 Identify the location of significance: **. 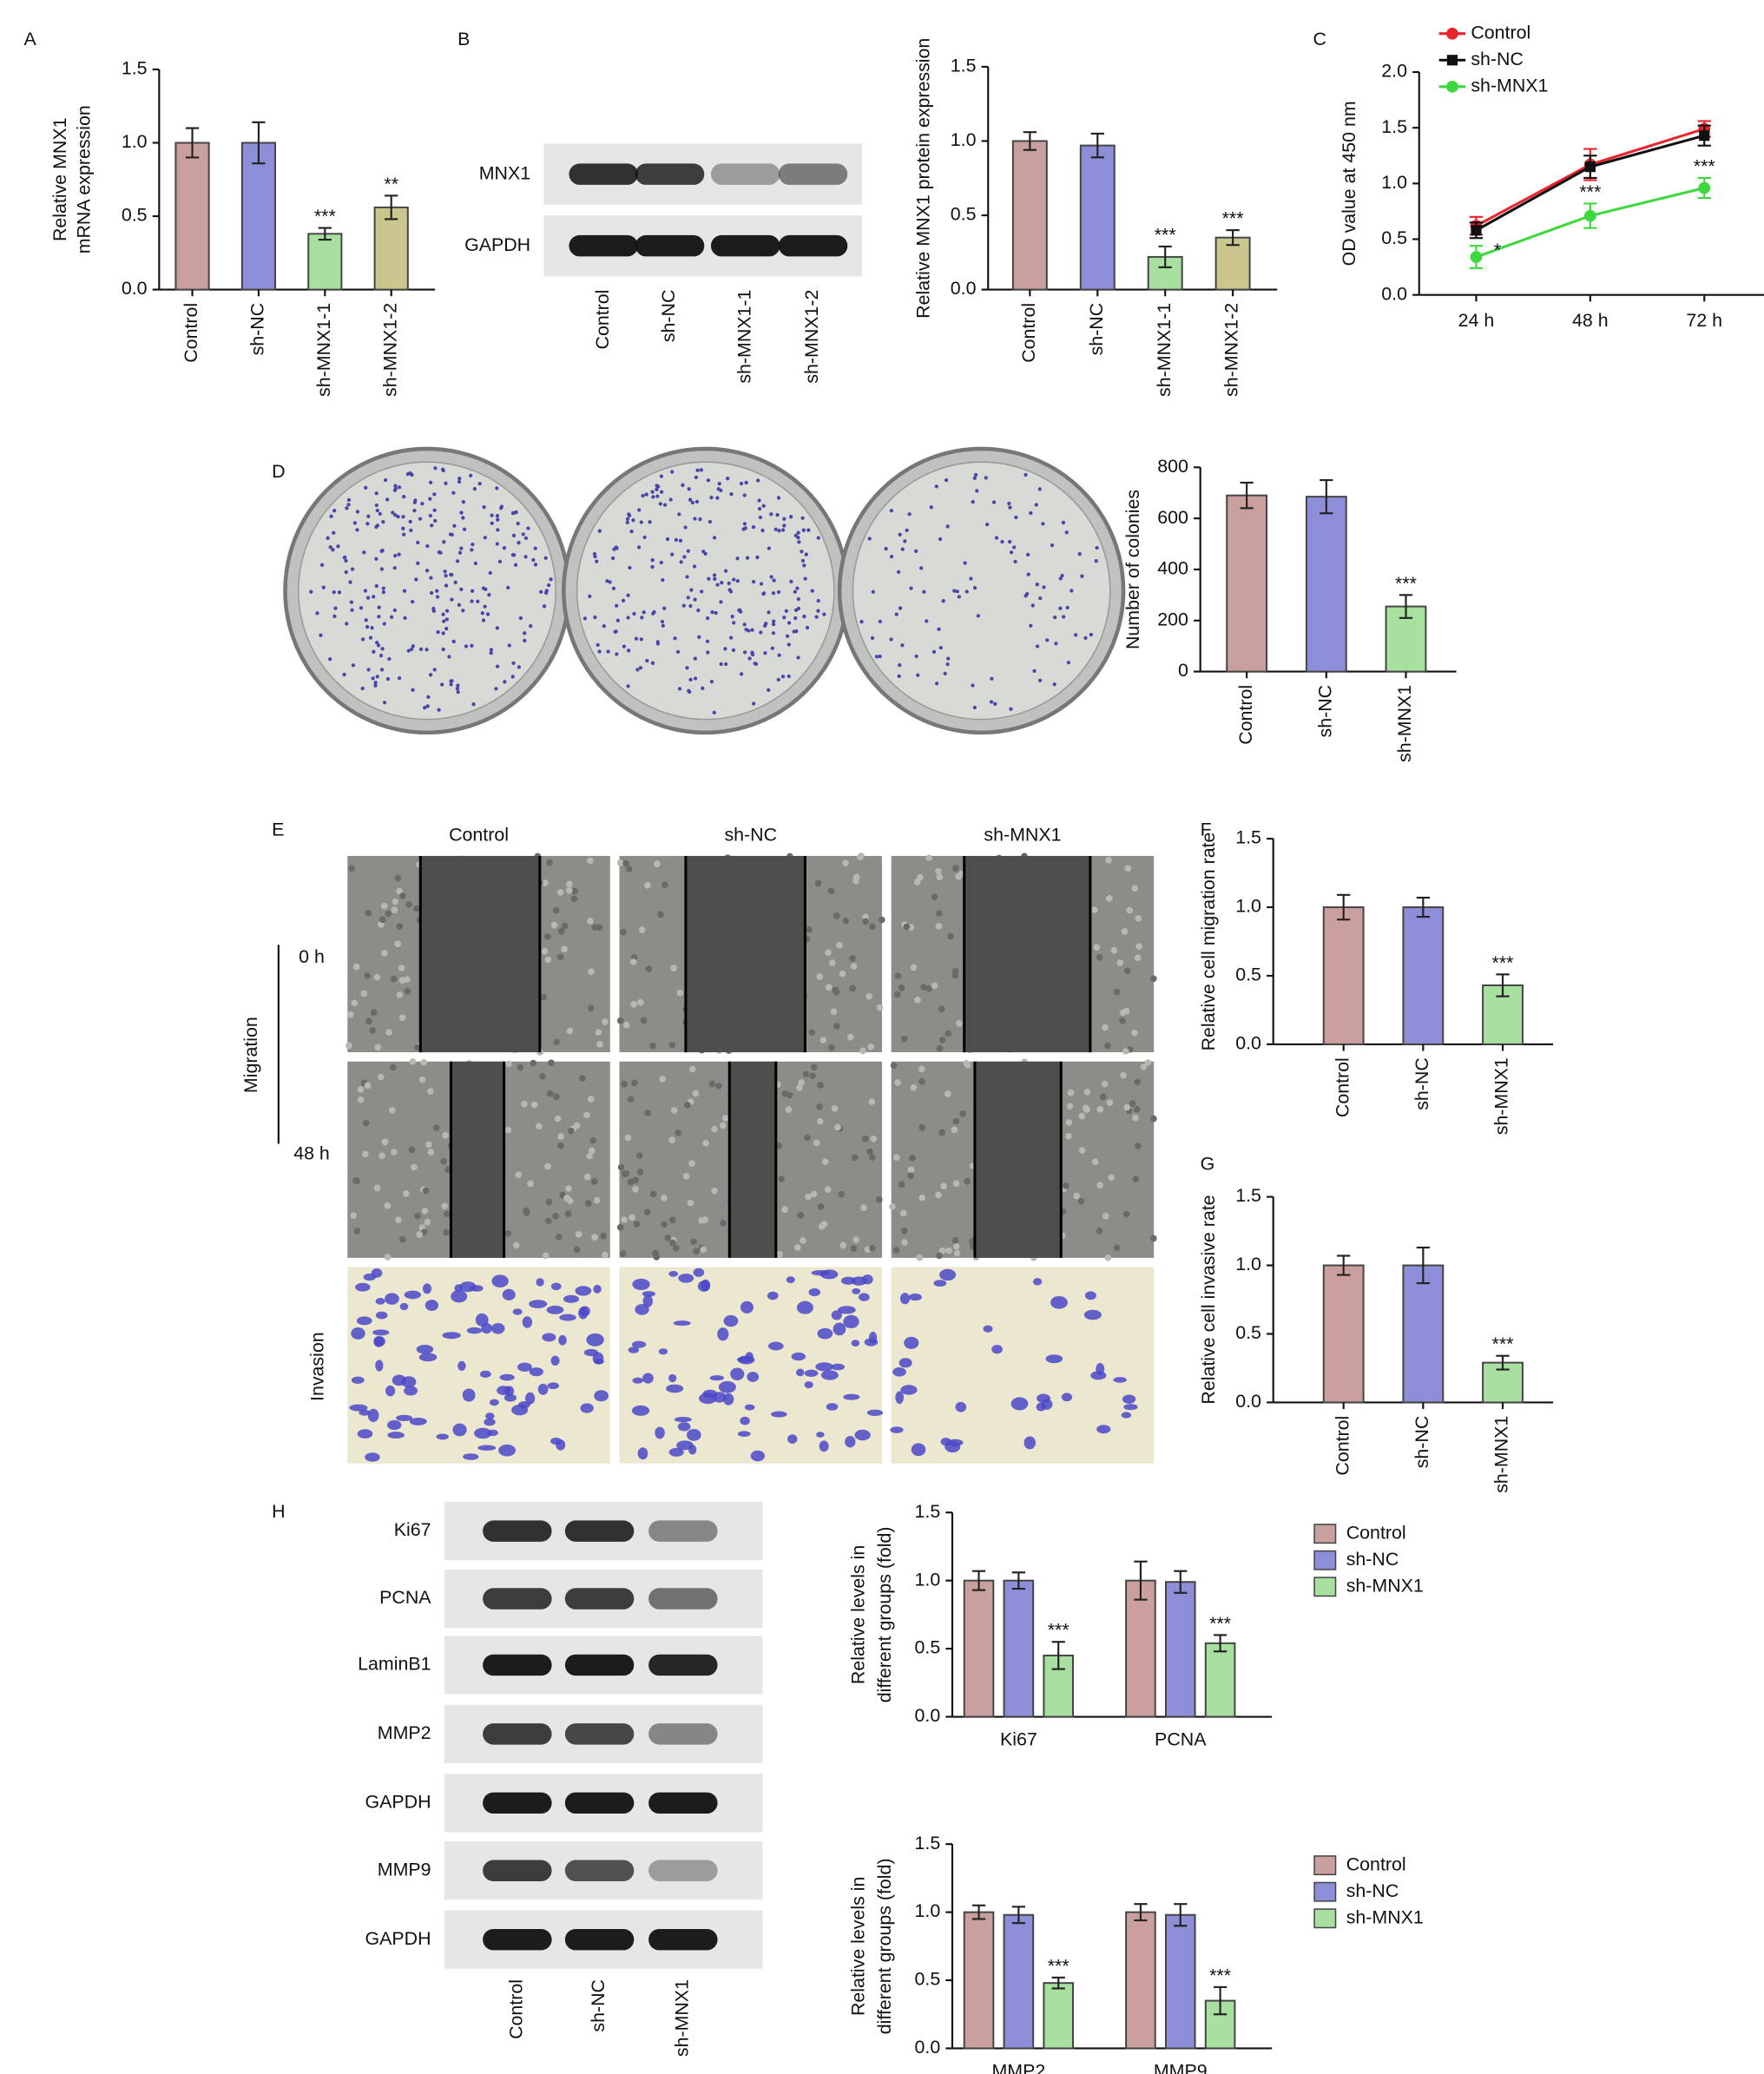
(391, 184).